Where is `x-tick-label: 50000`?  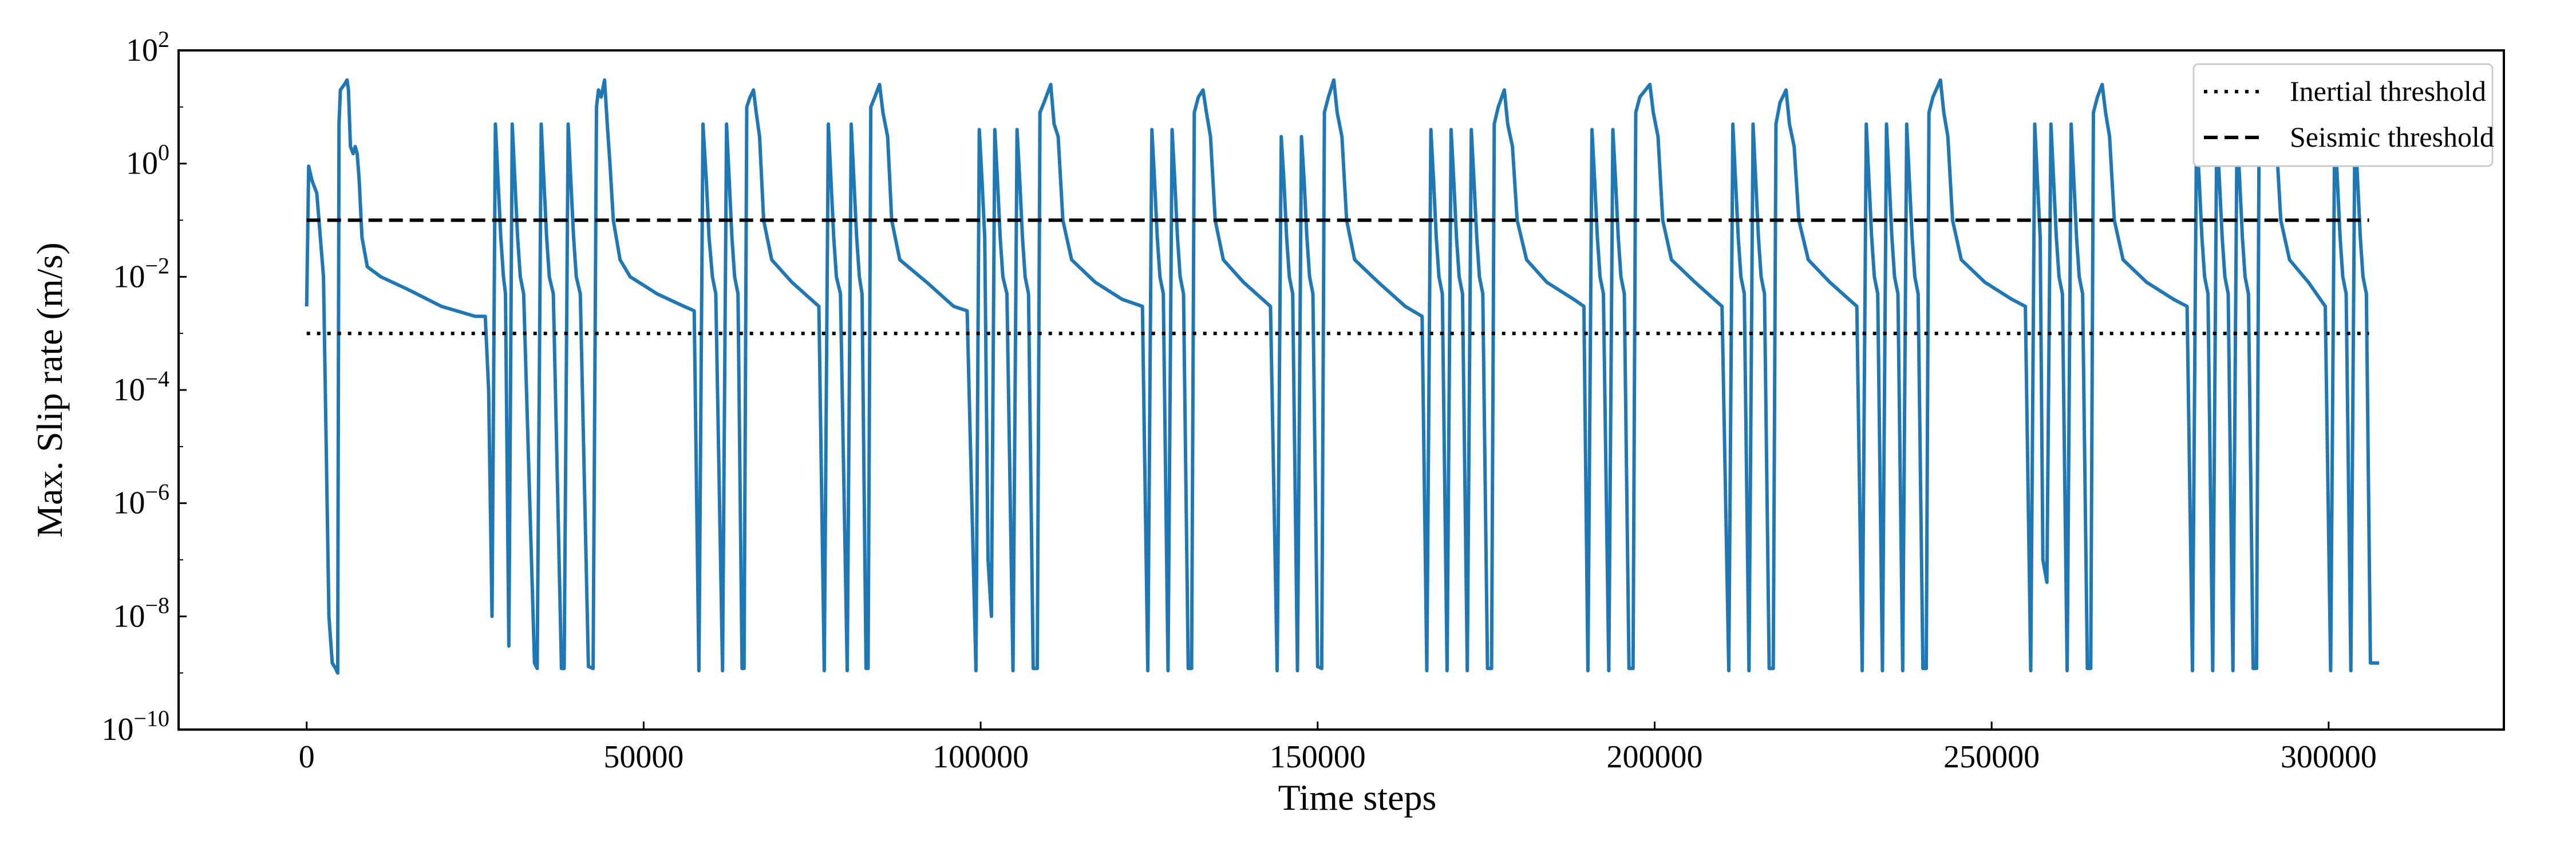 x-tick-label: 50000 is located at coordinates (643, 757).